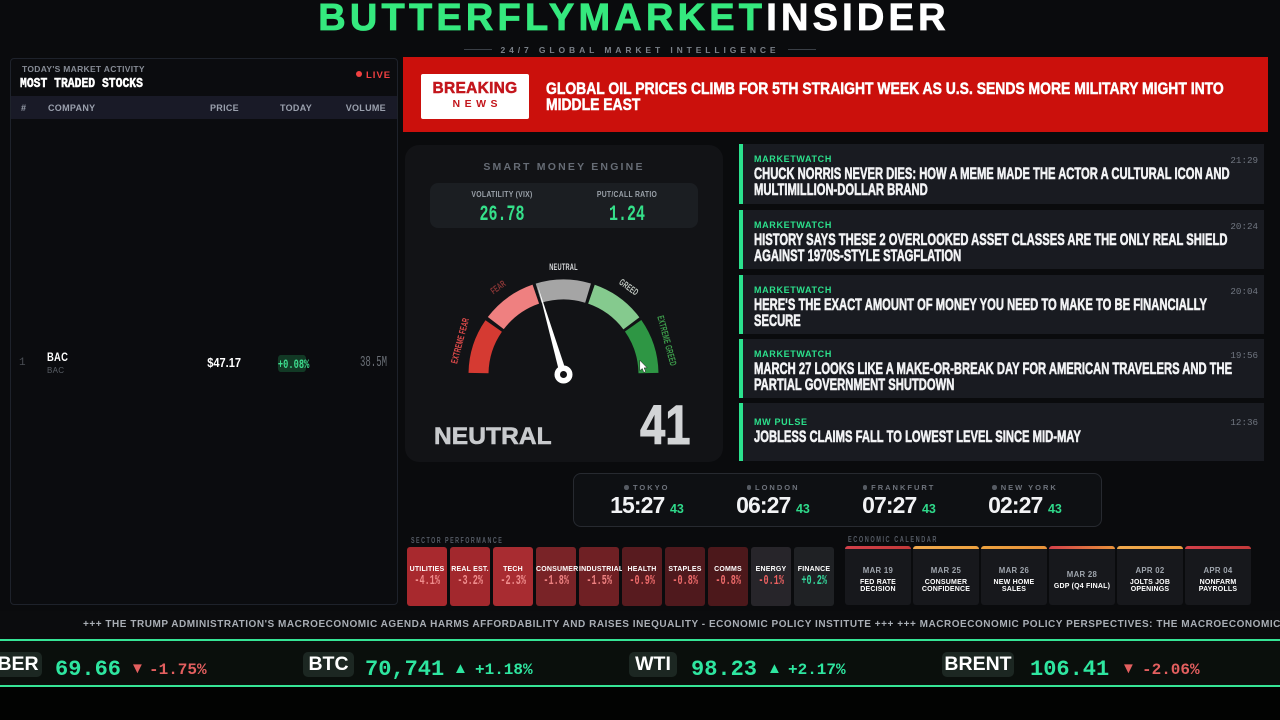 Image resolution: width=1280 pixels, height=720 pixels. I want to click on svg-text: EXTREME FEAR, so click(460, 341).